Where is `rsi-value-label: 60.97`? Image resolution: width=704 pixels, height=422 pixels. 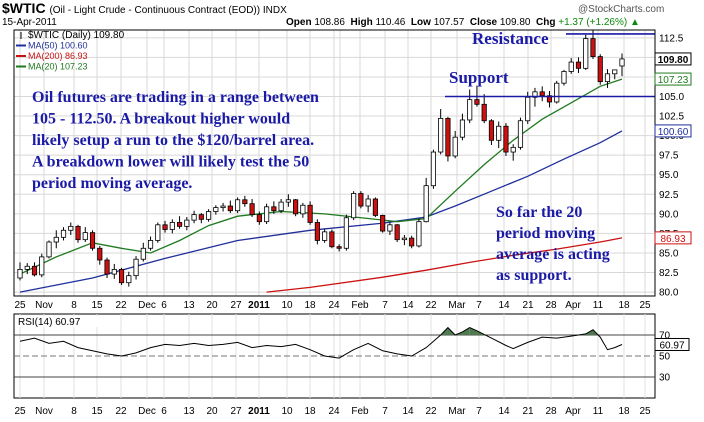
rsi-value-label: 60.97 is located at coordinates (671, 345).